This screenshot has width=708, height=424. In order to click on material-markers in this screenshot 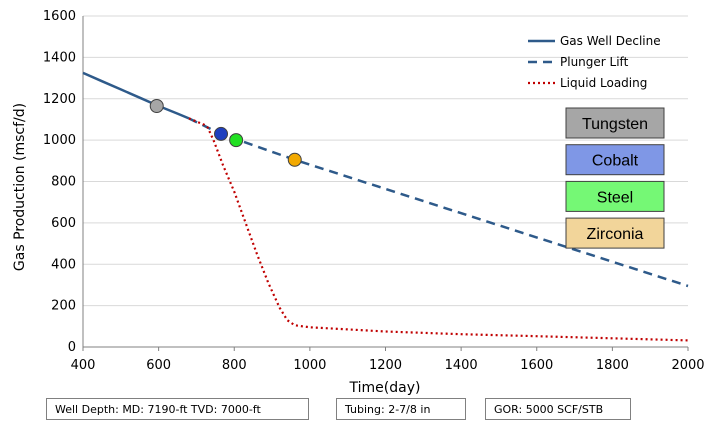, I will do `click(225, 132)`.